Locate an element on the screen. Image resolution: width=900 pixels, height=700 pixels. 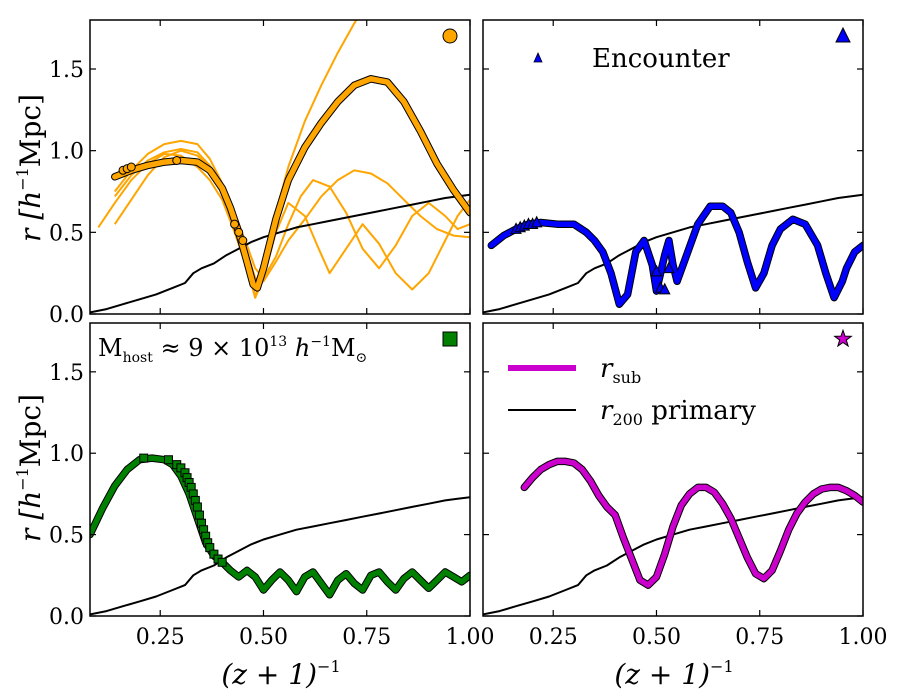
x-axis-title-right: (z + 1)−1 is located at coordinates (673, 674).